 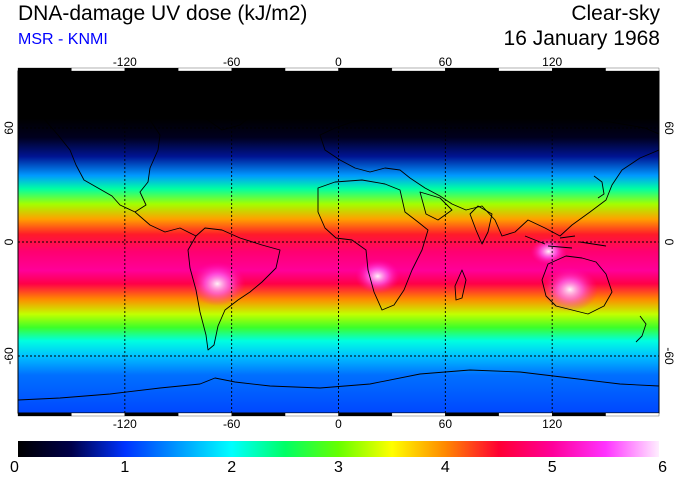 What do you see at coordinates (460, 285) in the screenshot?
I see `coastline-madagascar` at bounding box center [460, 285].